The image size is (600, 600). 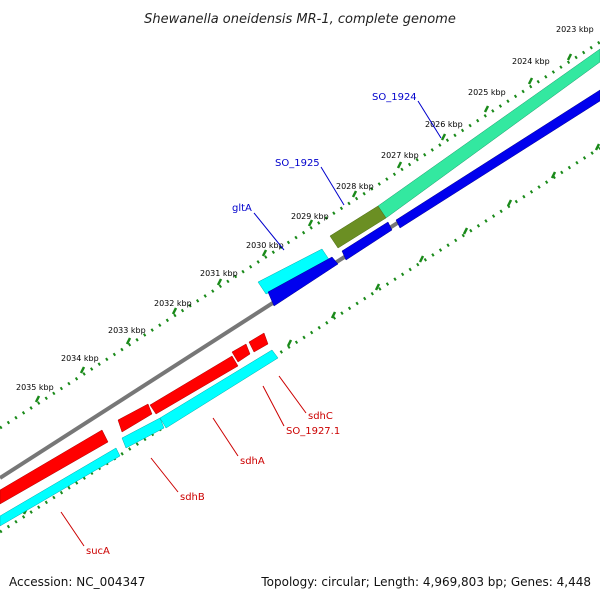 I want to click on accession-text: Accession: NC_004347, so click(x=77, y=582).